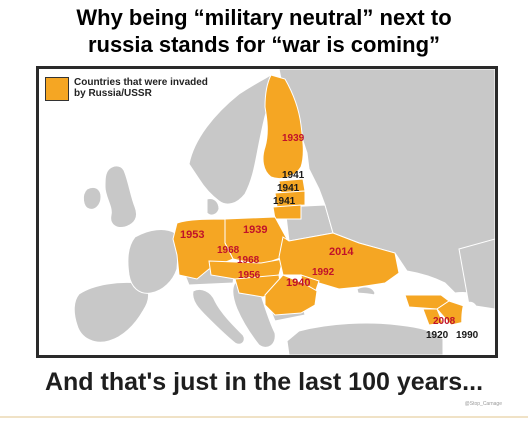 This screenshot has width=528, height=421. Describe the element at coordinates (352, 307) in the screenshot. I see `black-sea` at that location.